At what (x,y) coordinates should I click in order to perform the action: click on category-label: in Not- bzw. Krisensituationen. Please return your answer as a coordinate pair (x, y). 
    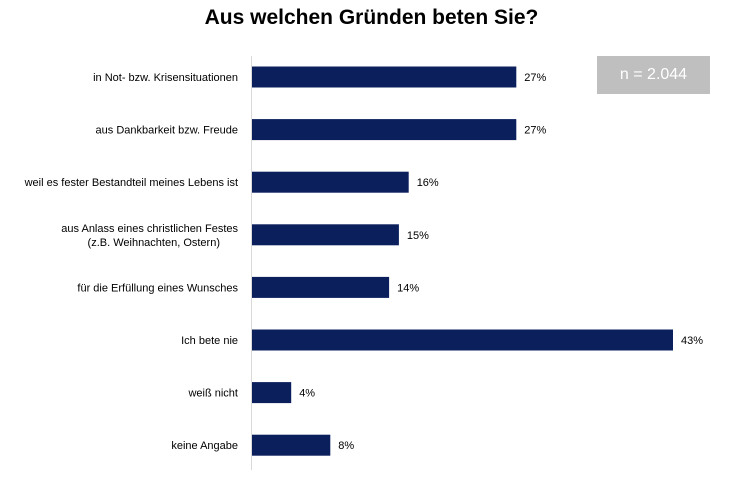
    Looking at the image, I should click on (165, 78).